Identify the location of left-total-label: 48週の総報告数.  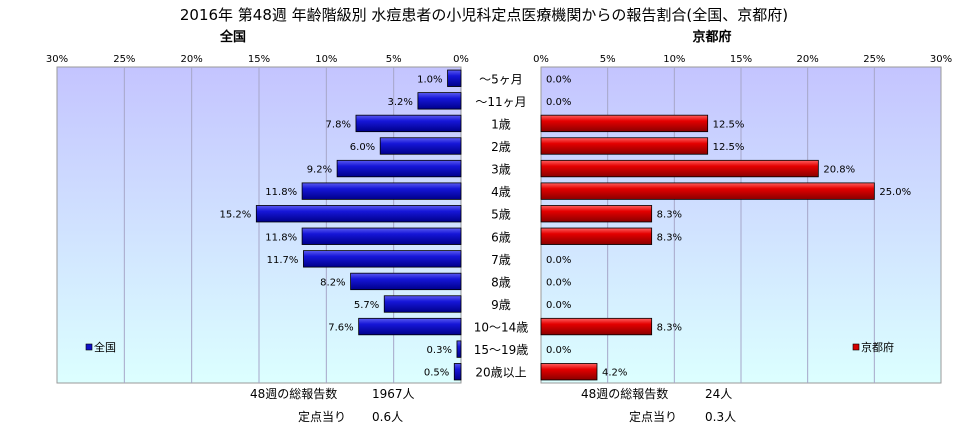
(293, 393).